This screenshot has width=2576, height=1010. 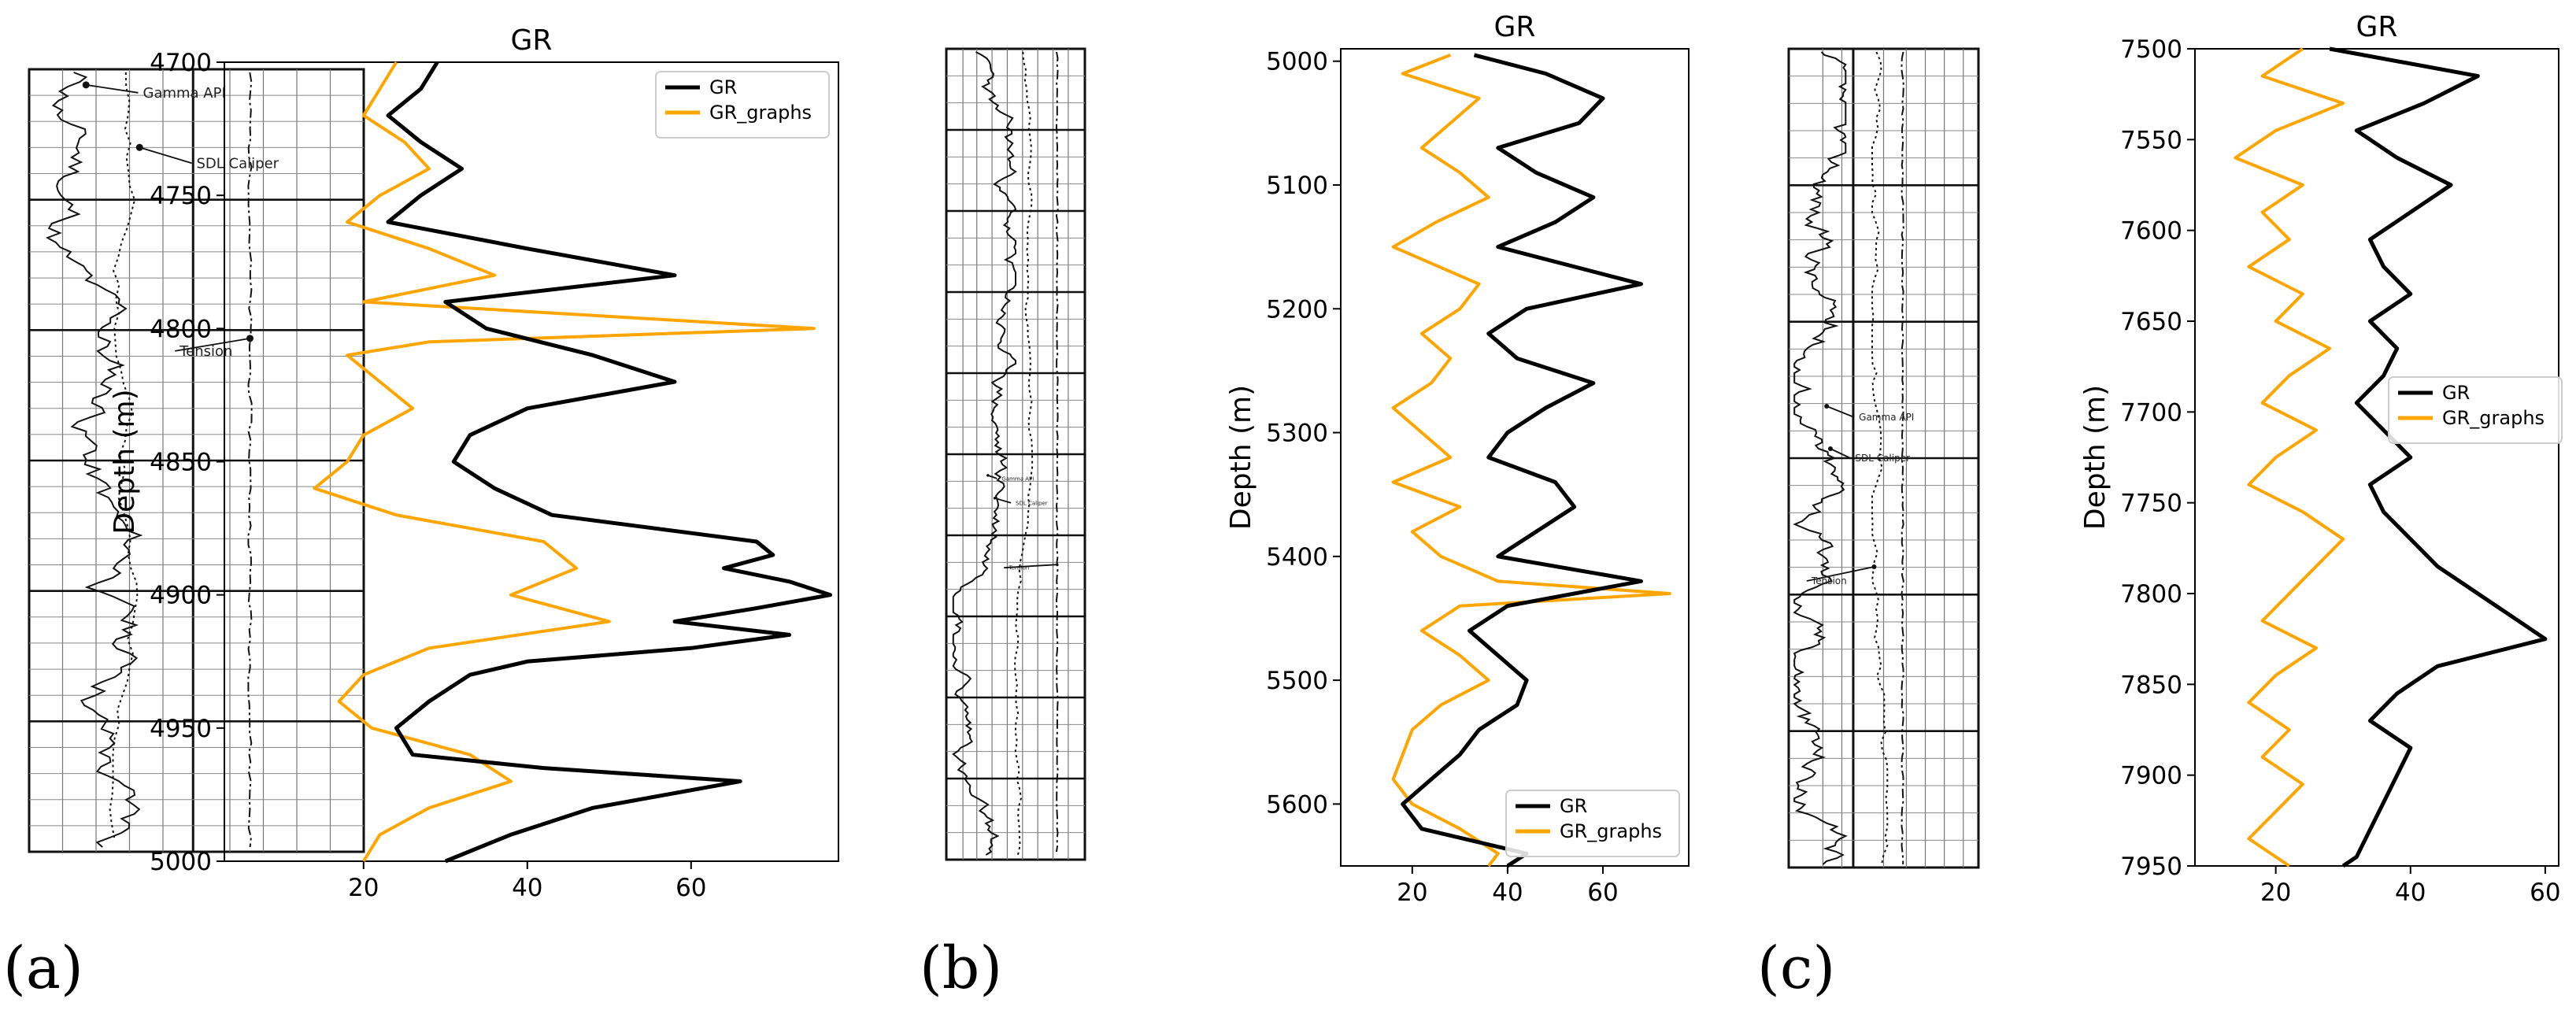 I want to click on panel-label-c: (c), so click(x=1796, y=968).